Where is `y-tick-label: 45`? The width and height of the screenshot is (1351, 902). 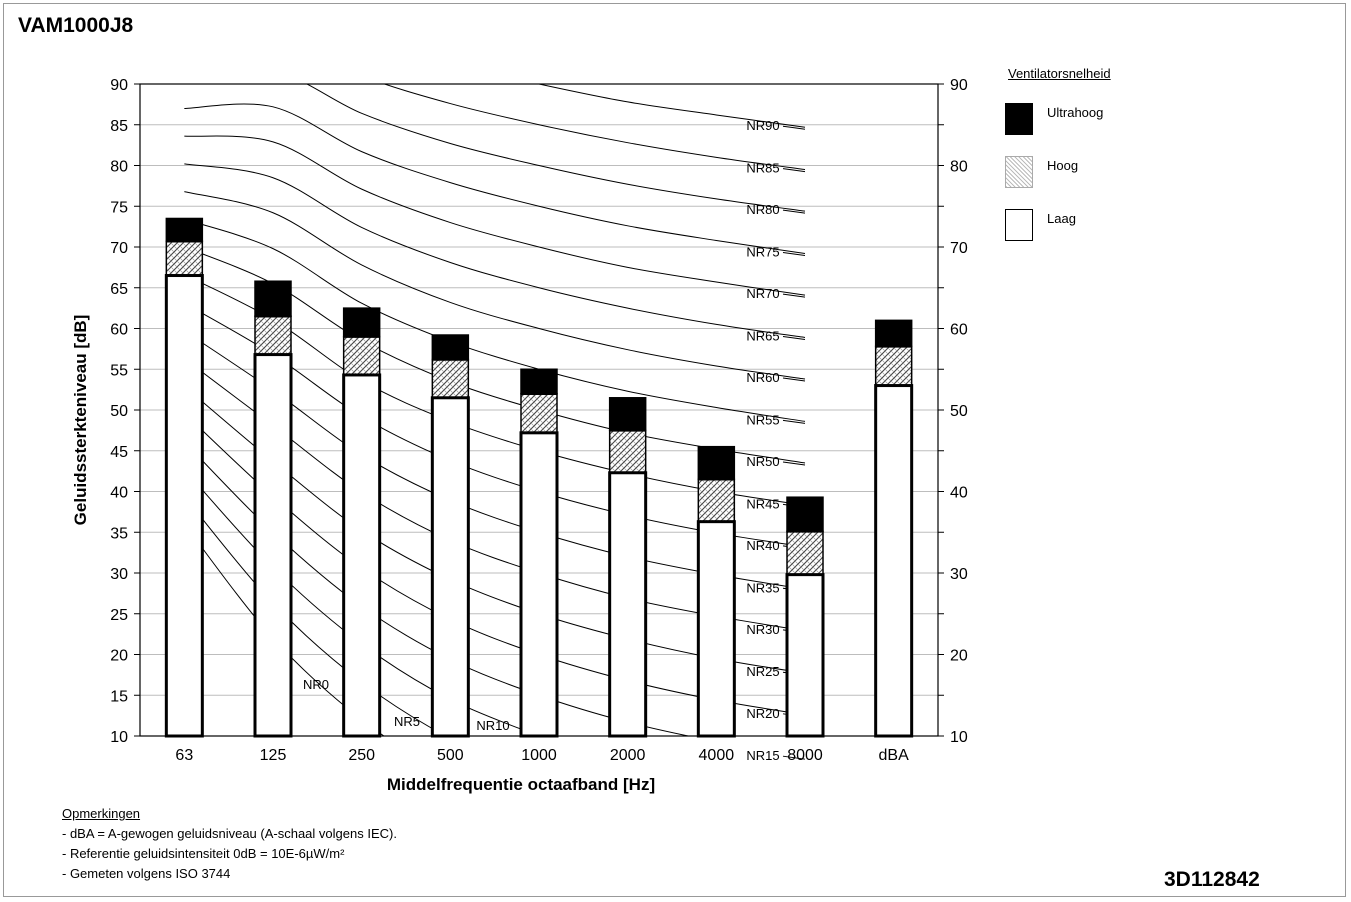 y-tick-label: 45 is located at coordinates (119, 452).